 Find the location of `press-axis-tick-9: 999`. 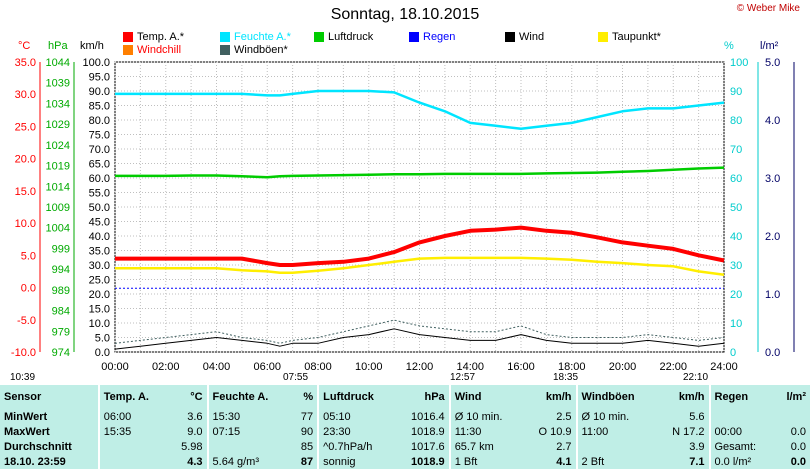

press-axis-tick-9: 999 is located at coordinates (61, 249).